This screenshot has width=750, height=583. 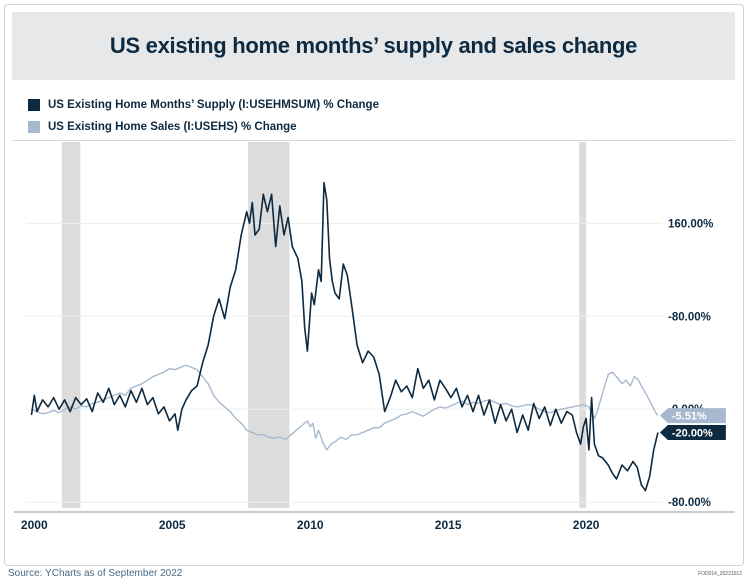 I want to click on x-tick-label-2005: 2005, so click(x=172, y=525).